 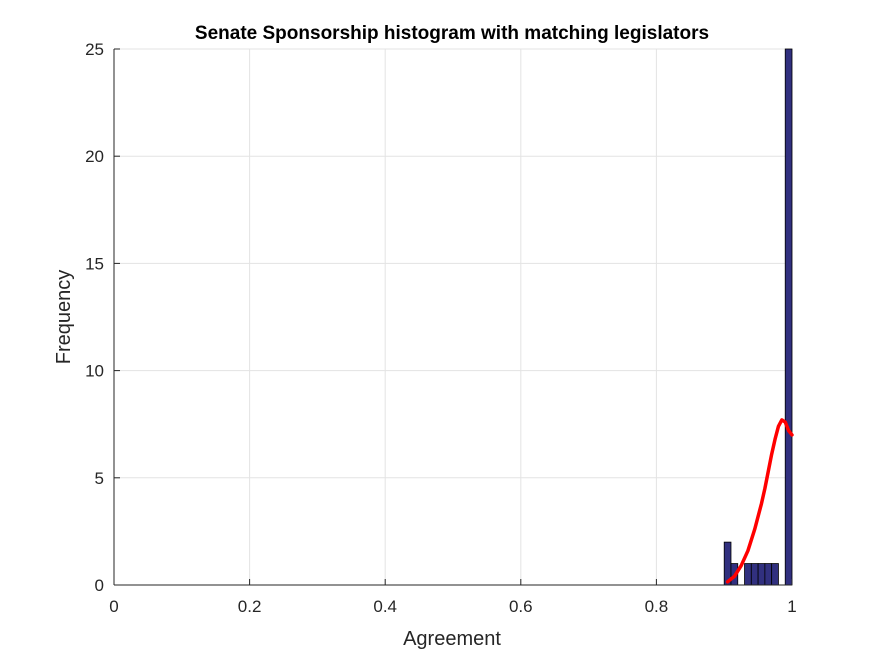 What do you see at coordinates (113, 606) in the screenshot?
I see `x-tick-label: 0` at bounding box center [113, 606].